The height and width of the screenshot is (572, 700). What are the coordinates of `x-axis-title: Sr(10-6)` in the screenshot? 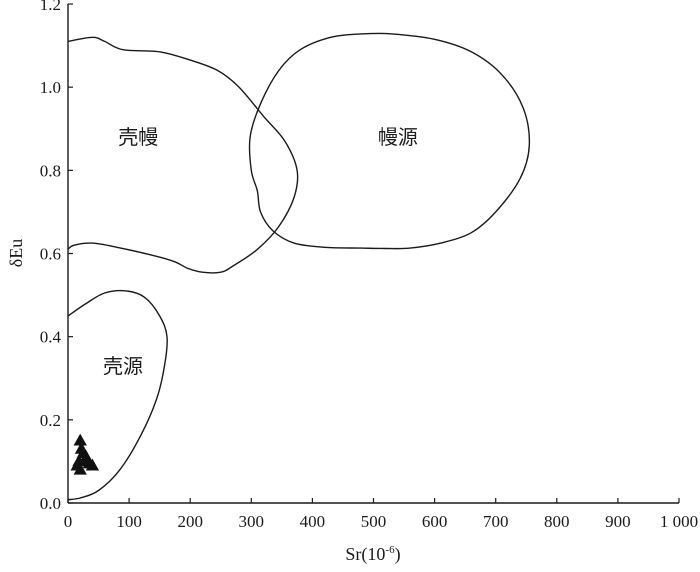 It's located at (372, 554).